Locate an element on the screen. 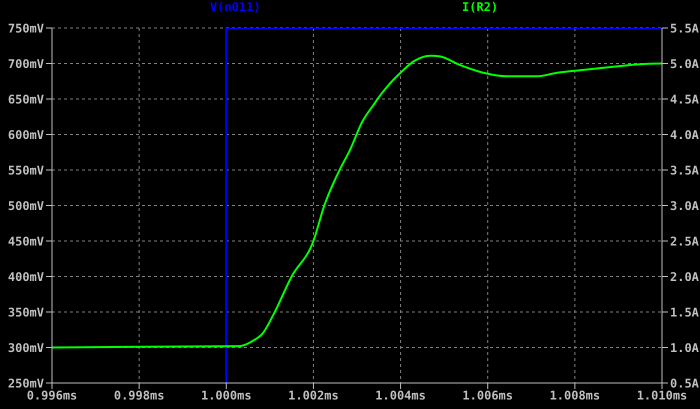 The height and width of the screenshot is (409, 700). y2-tick-label: 5.5A is located at coordinates (685, 28).